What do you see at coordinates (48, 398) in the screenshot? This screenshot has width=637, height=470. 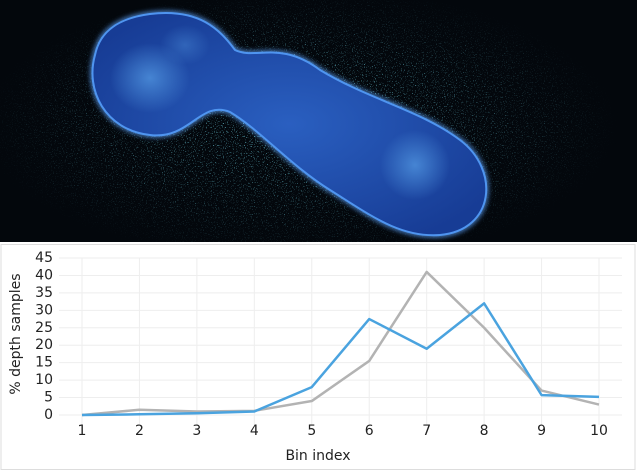 I see `y-tick-label: 5` at bounding box center [48, 398].